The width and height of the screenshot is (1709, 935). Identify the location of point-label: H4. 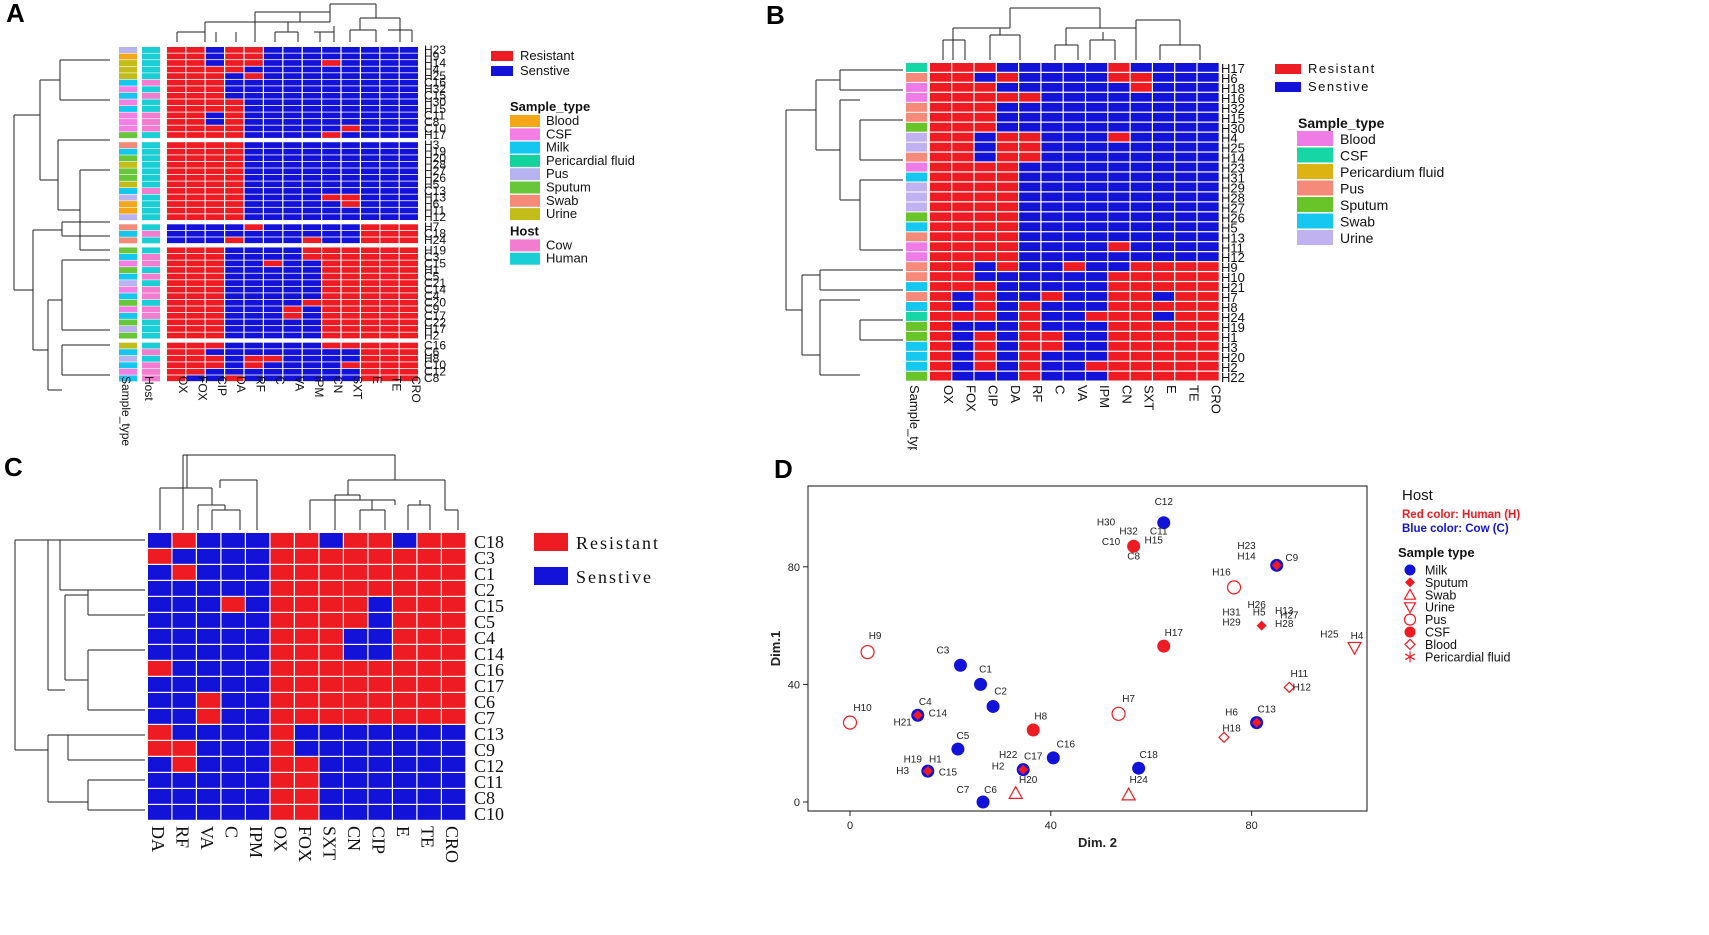
(1357, 636).